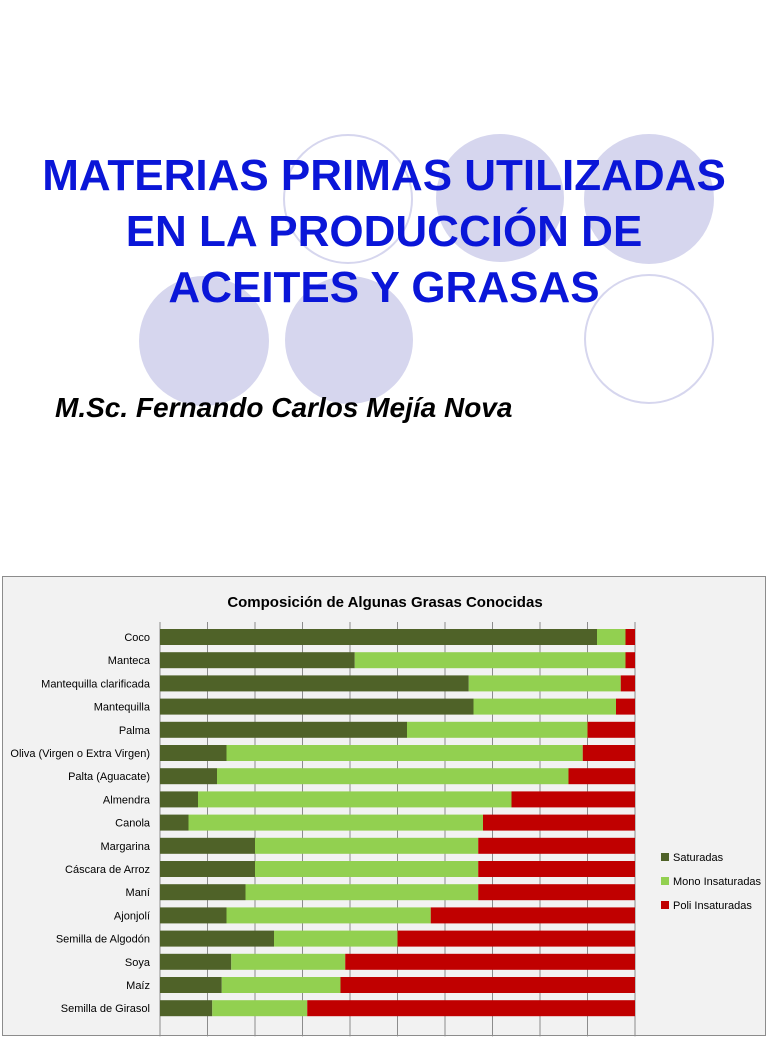 This screenshot has width=768, height=1037. I want to click on category-label: Maní, so click(138, 893).